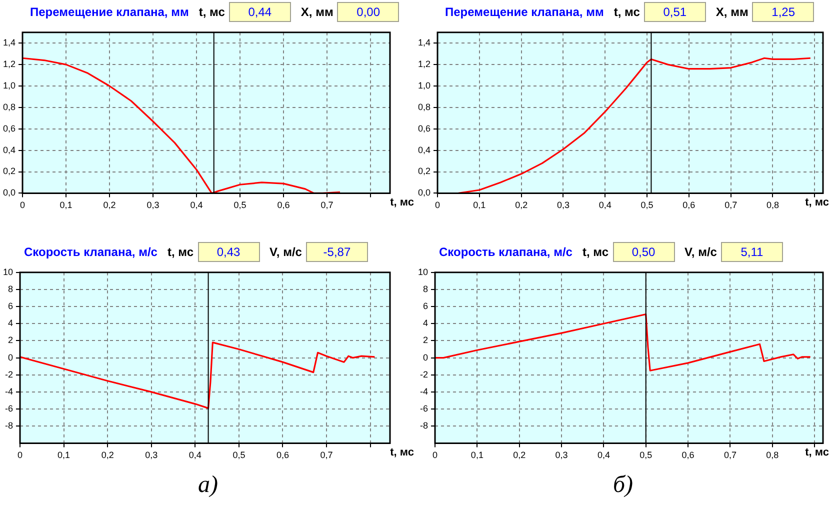  What do you see at coordinates (751, 252) in the screenshot?
I see `text: 5,11` at bounding box center [751, 252].